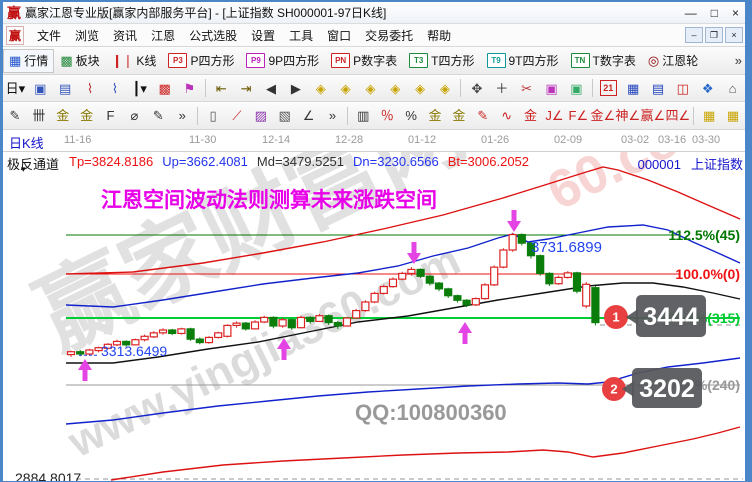  Describe the element at coordinates (707, 88) in the screenshot. I see `nav-tool-30-icon: ❖` at that location.